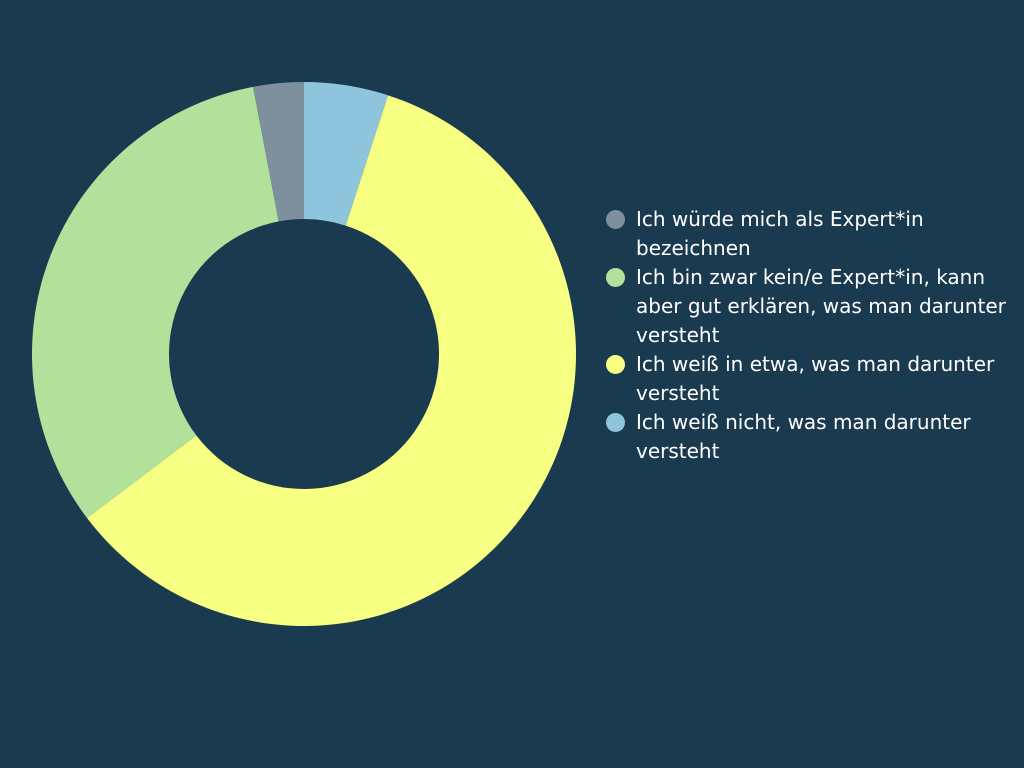 Image resolution: width=1024 pixels, height=768 pixels. Describe the element at coordinates (278, 152) in the screenshot. I see `donut-slice-expert` at that location.